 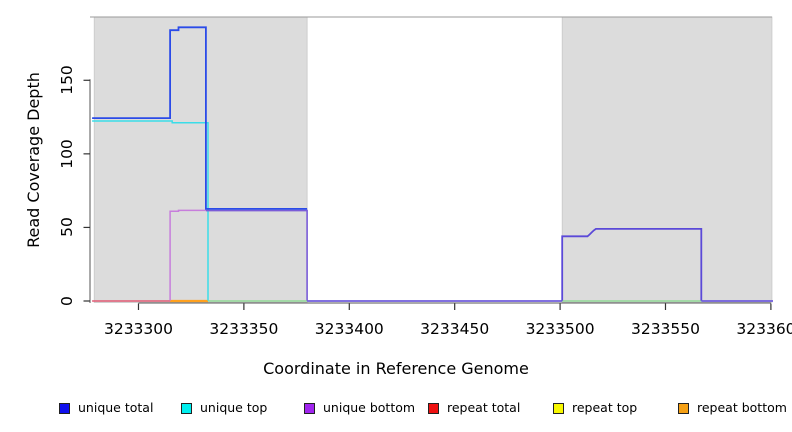 I want to click on x-axis-title: Coordinate in Reference Genome, so click(x=396, y=368).